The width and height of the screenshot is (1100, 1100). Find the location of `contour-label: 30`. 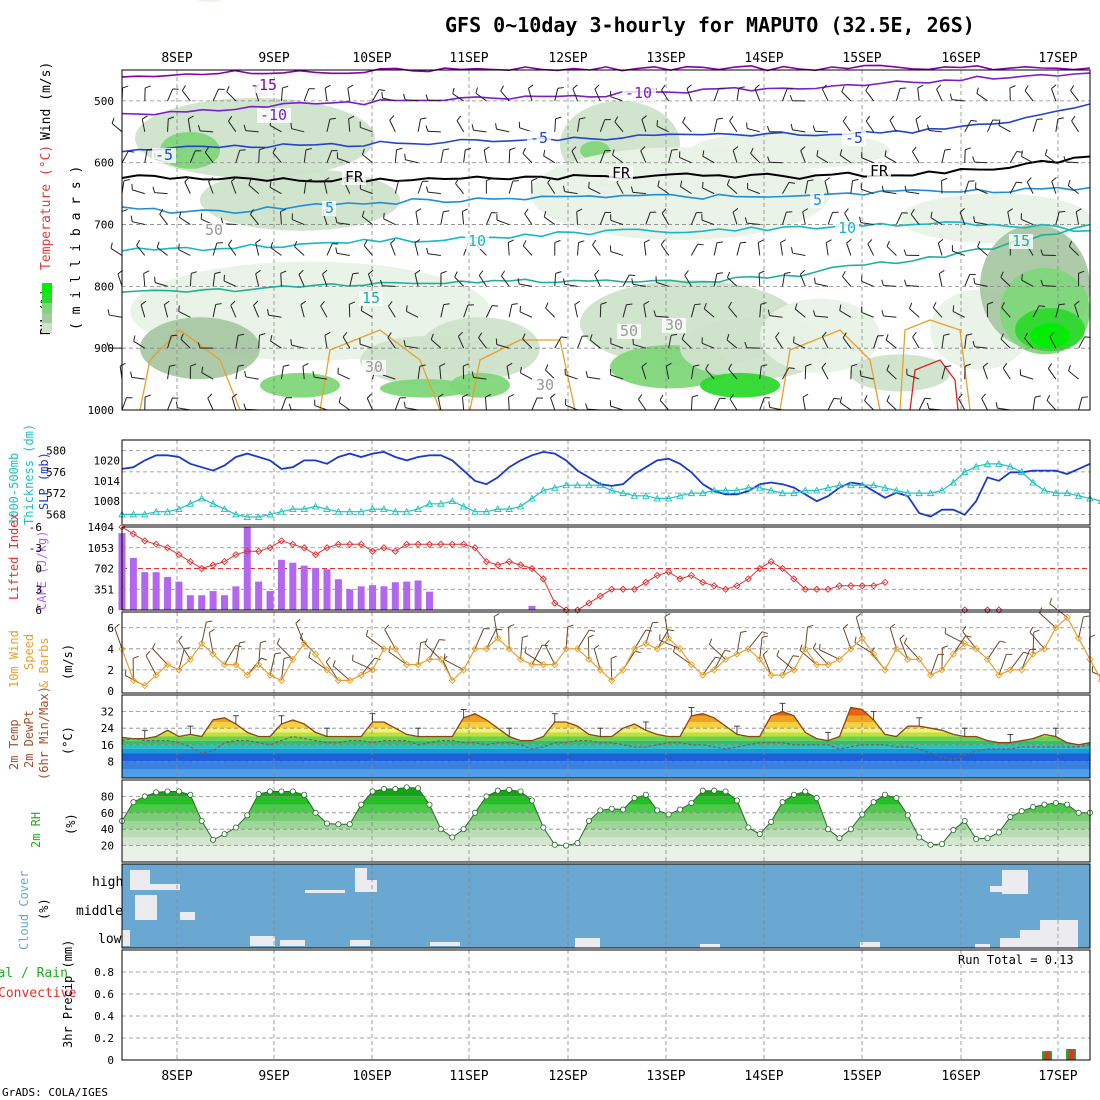

contour-label: 30 is located at coordinates (374, 367).